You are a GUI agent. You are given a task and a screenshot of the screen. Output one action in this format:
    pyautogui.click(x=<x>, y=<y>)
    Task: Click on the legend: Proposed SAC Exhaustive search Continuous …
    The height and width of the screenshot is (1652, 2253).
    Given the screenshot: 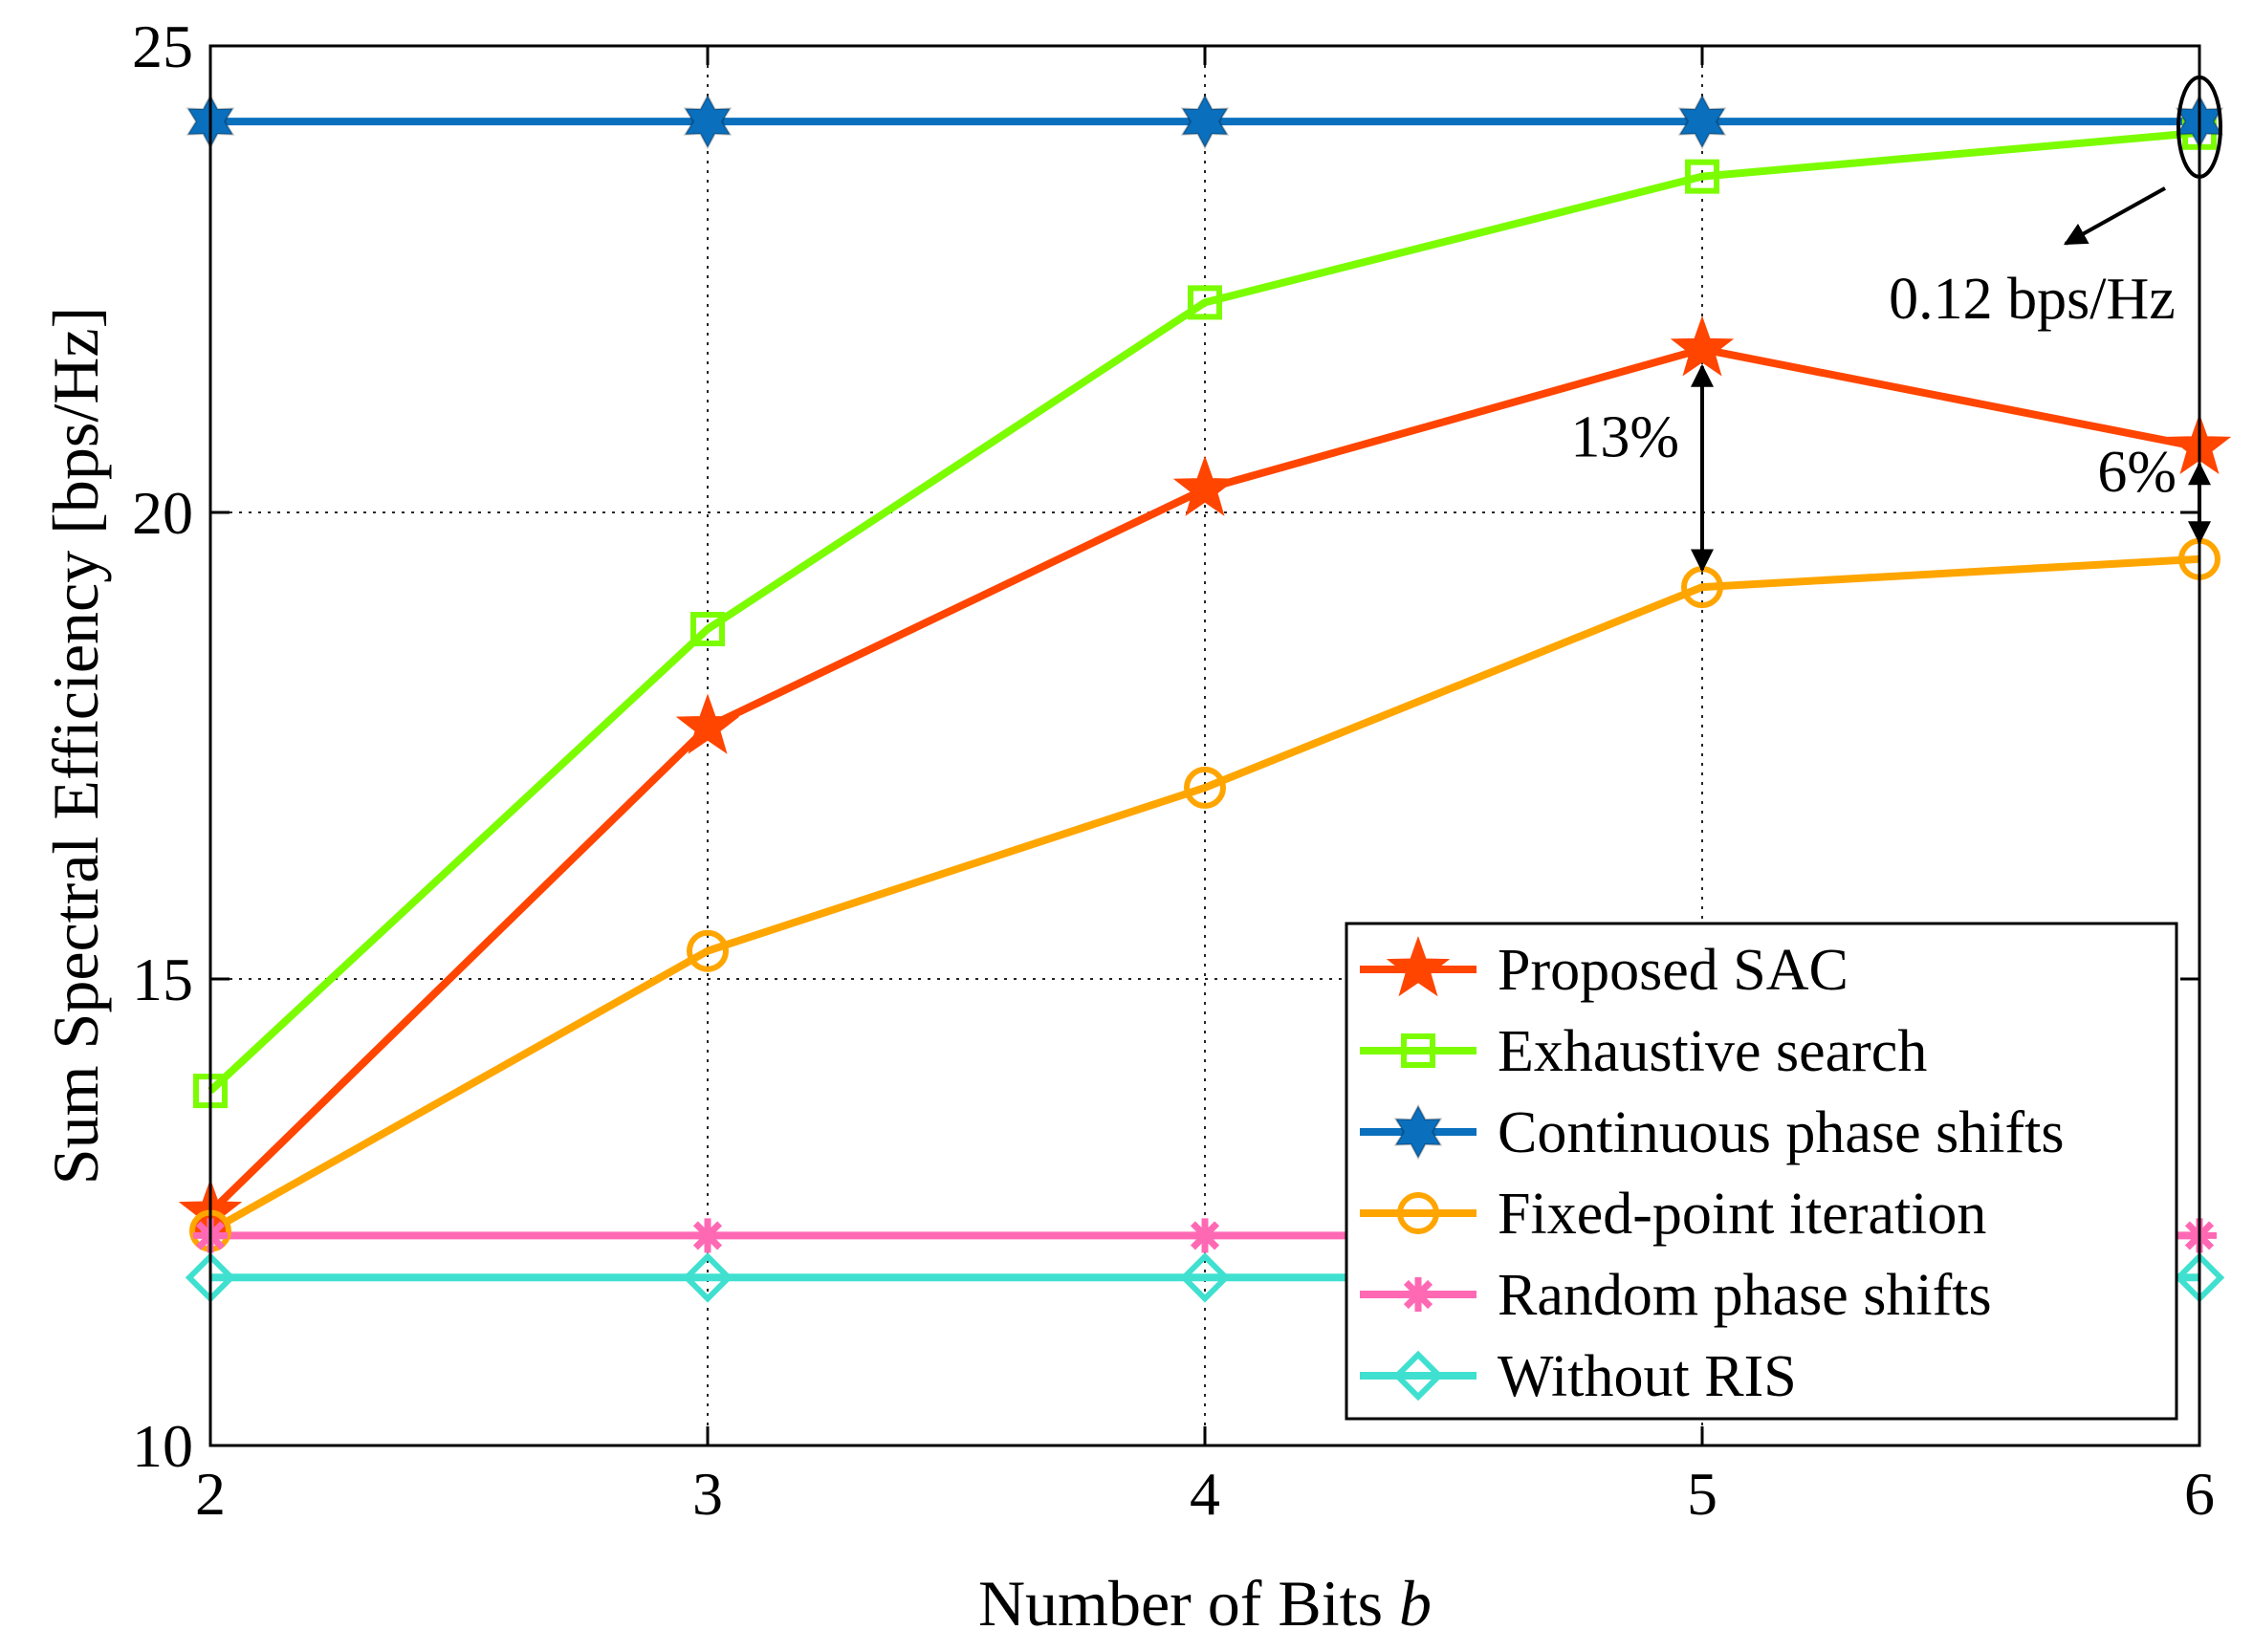 What is the action you would take?
    pyautogui.click(x=1761, y=1171)
    